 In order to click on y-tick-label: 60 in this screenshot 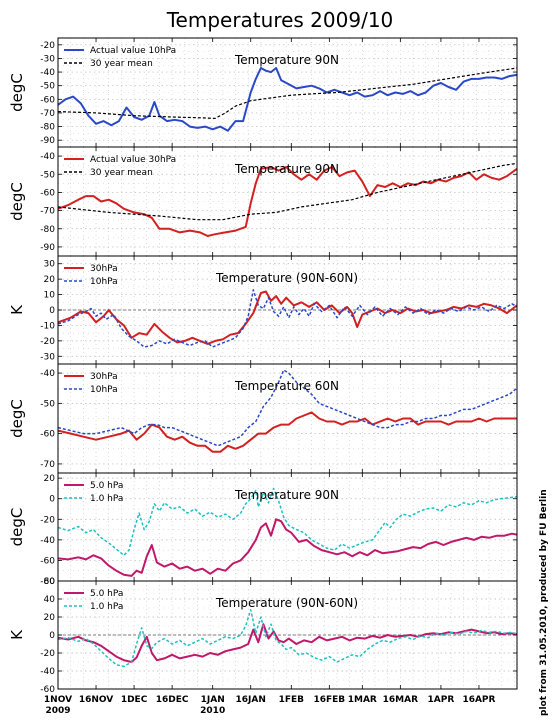, I will do `click(50, 582)`.